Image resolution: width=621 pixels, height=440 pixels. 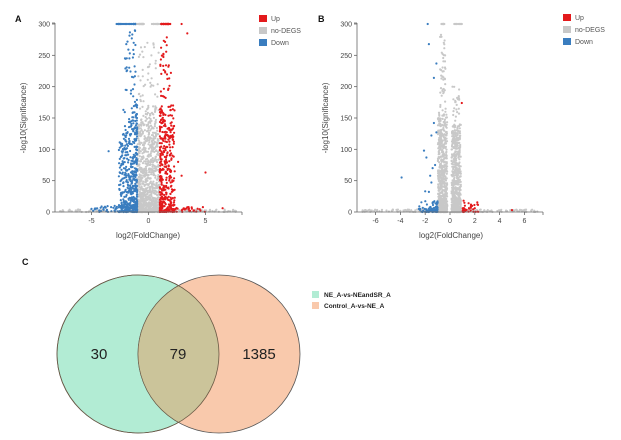 I want to click on venn-circle-right-outline, so click(x=178, y=354).